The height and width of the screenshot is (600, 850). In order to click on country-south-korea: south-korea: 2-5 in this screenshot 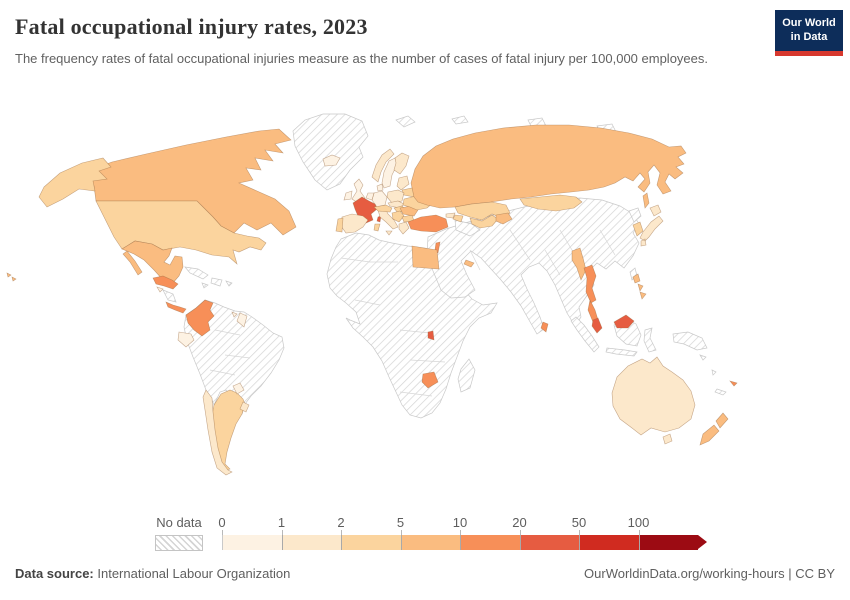, I will do `click(638, 229)`.